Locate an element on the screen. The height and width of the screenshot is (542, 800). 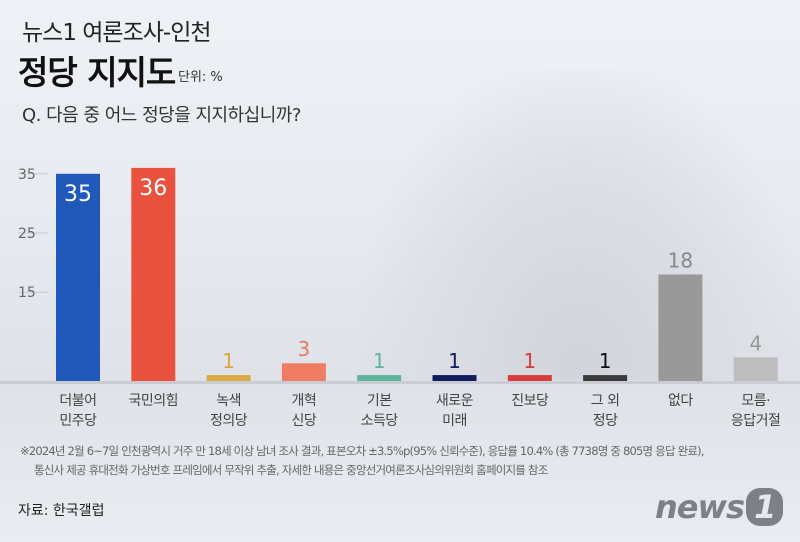
data-label: 36 is located at coordinates (153, 188).